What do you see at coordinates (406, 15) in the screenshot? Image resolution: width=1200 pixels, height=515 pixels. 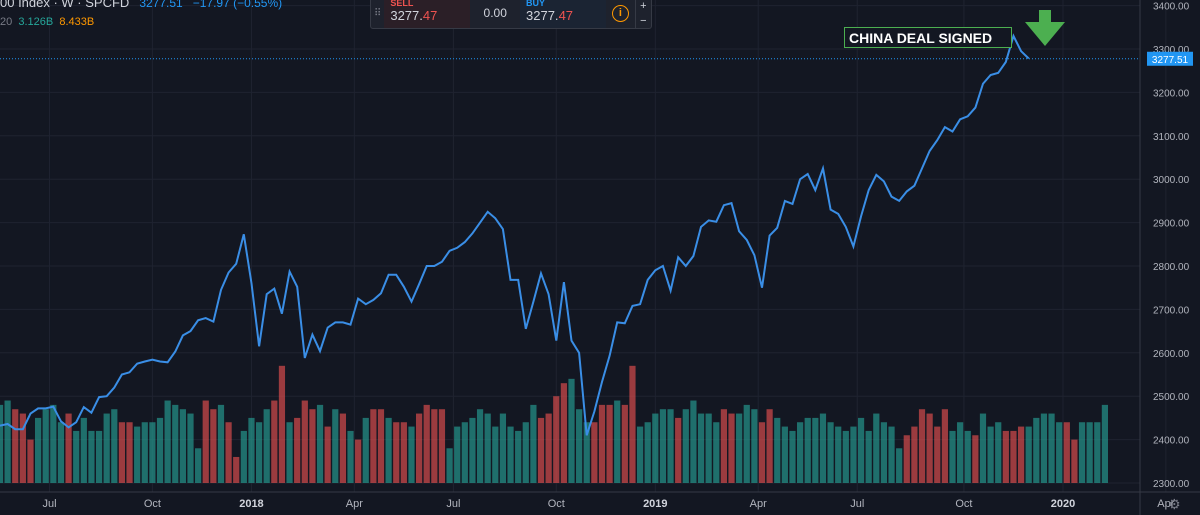 I see `sell-price-int: 3277.` at bounding box center [406, 15].